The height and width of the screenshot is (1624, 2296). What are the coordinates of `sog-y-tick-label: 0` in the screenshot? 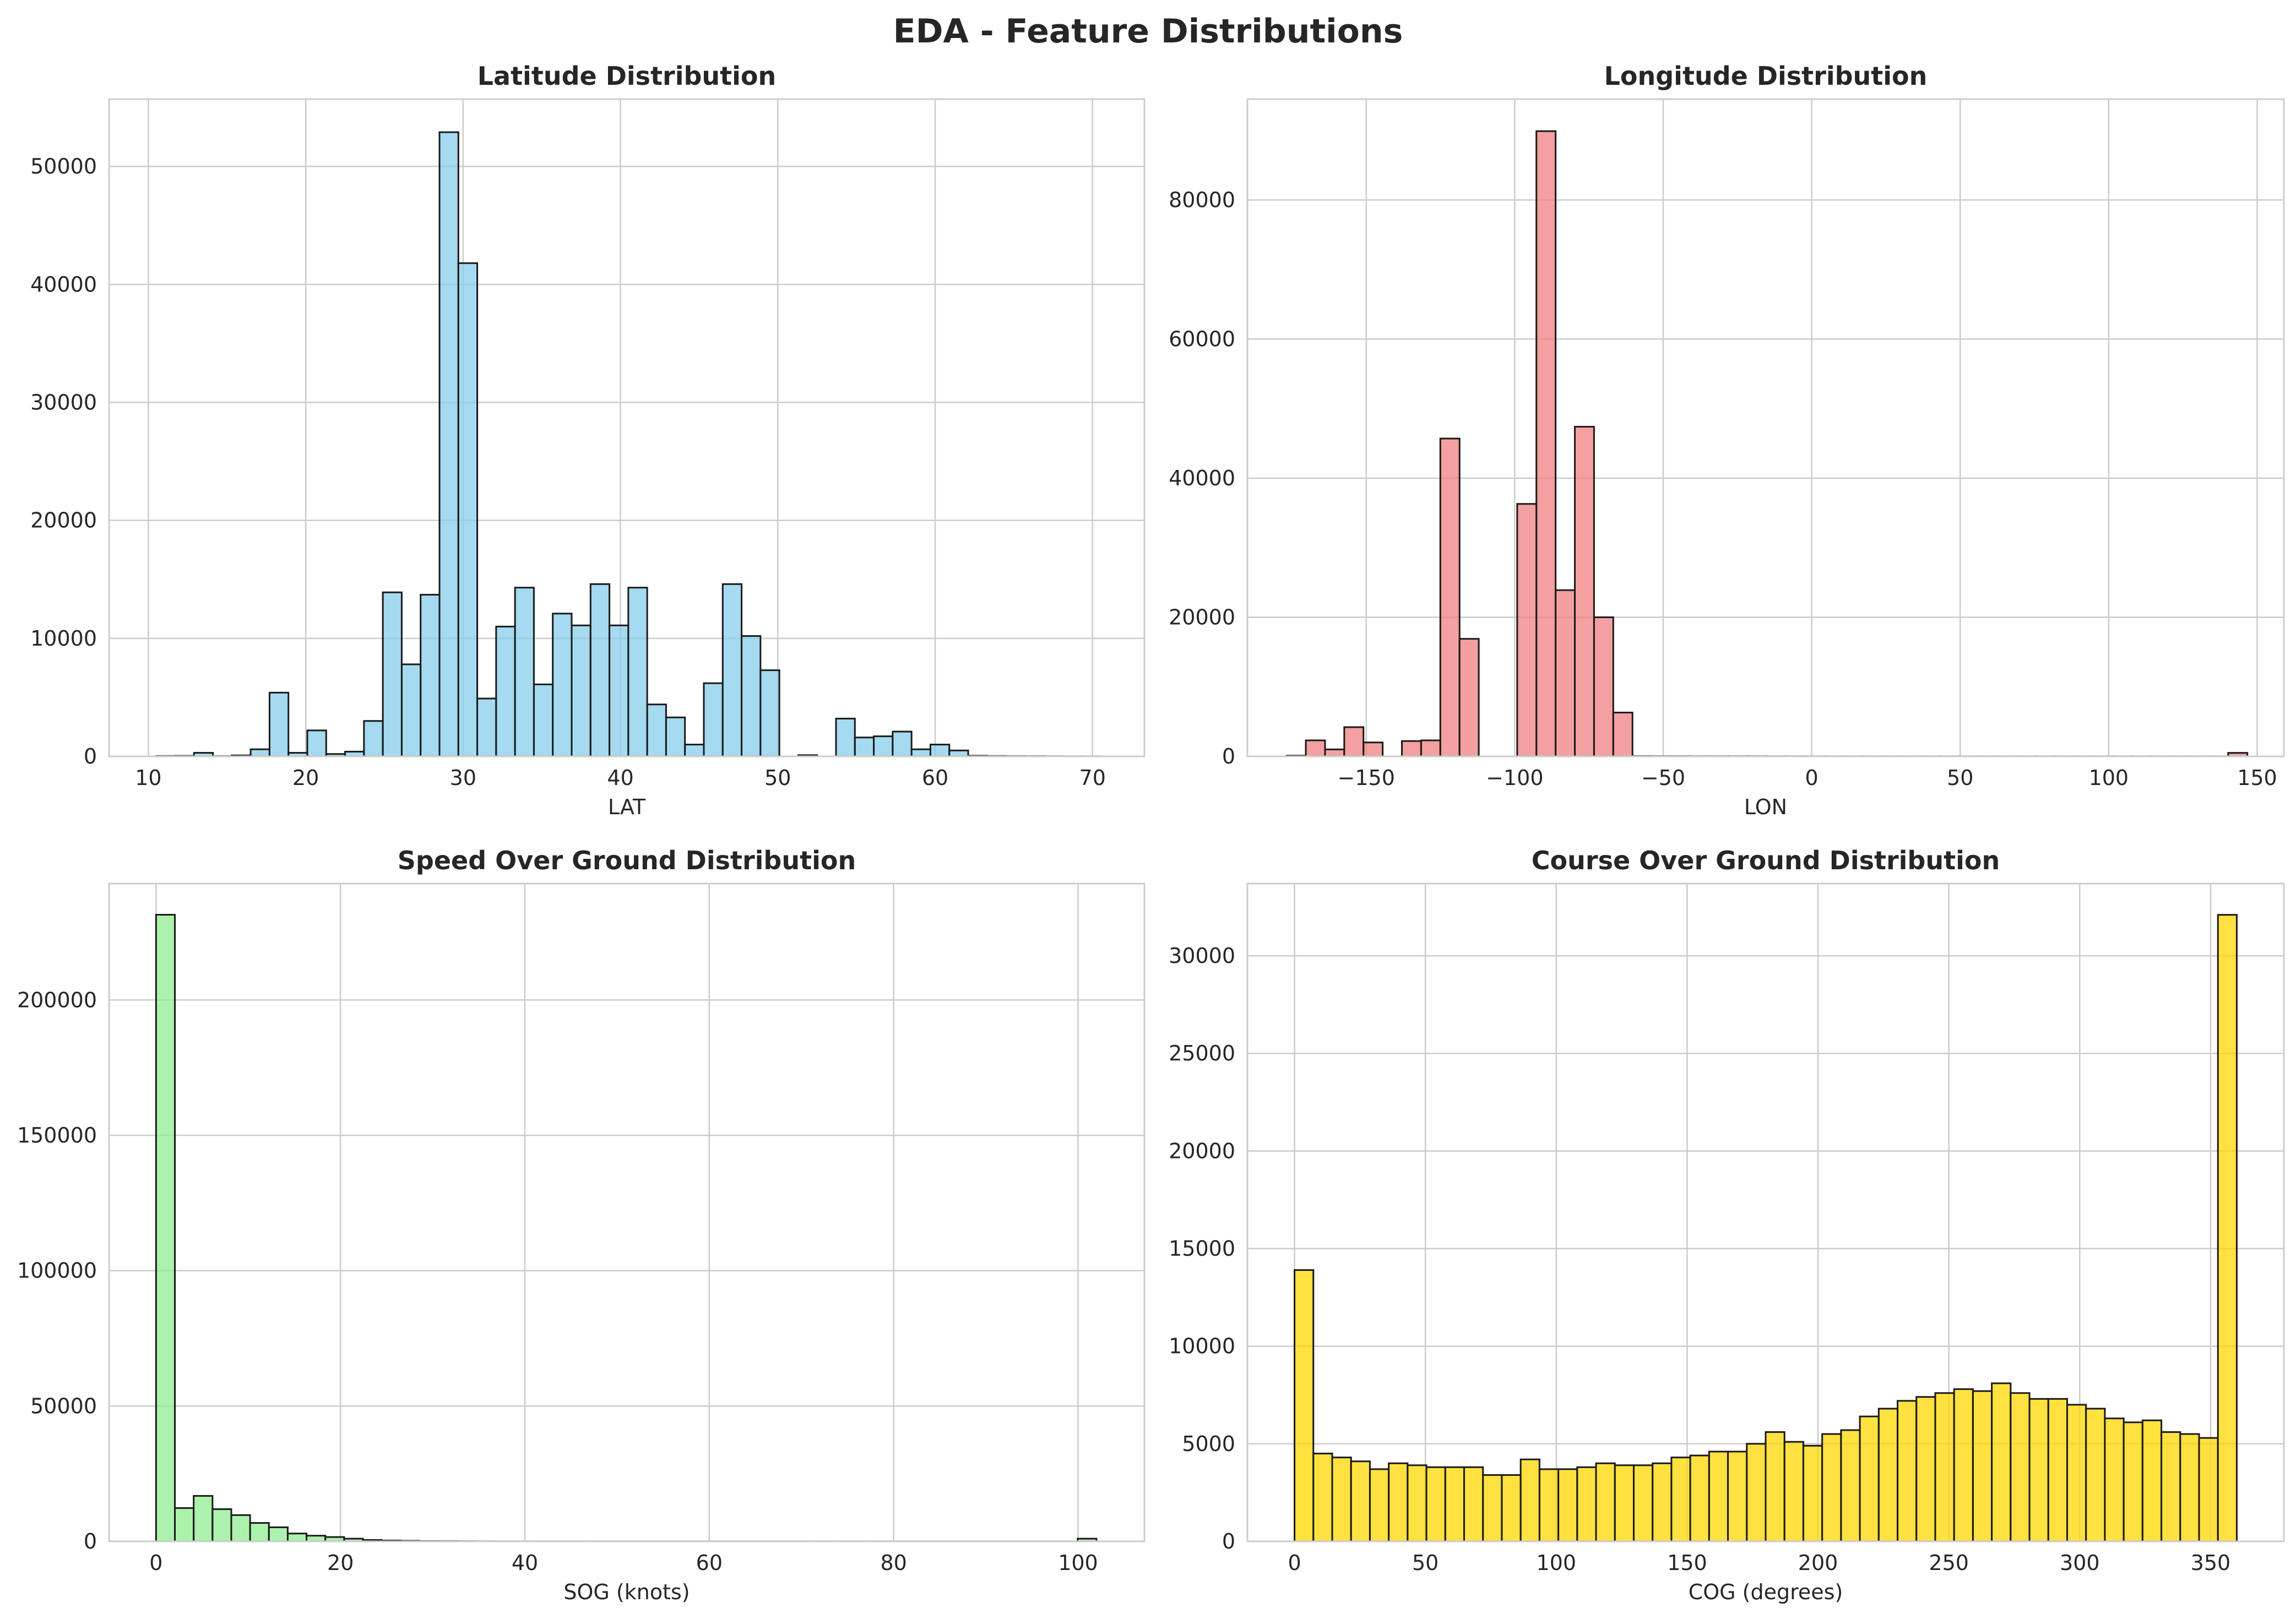 It's located at (91, 1541).